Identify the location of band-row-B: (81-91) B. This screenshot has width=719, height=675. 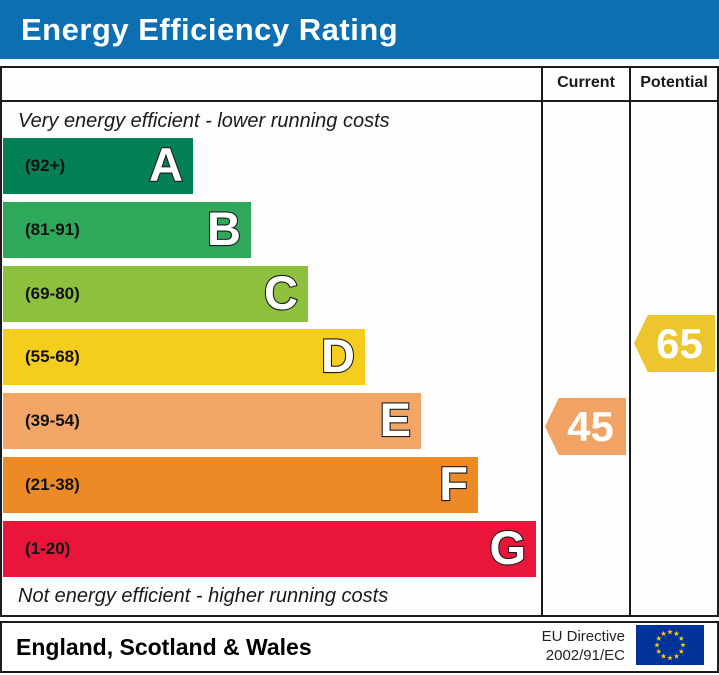
(127, 229).